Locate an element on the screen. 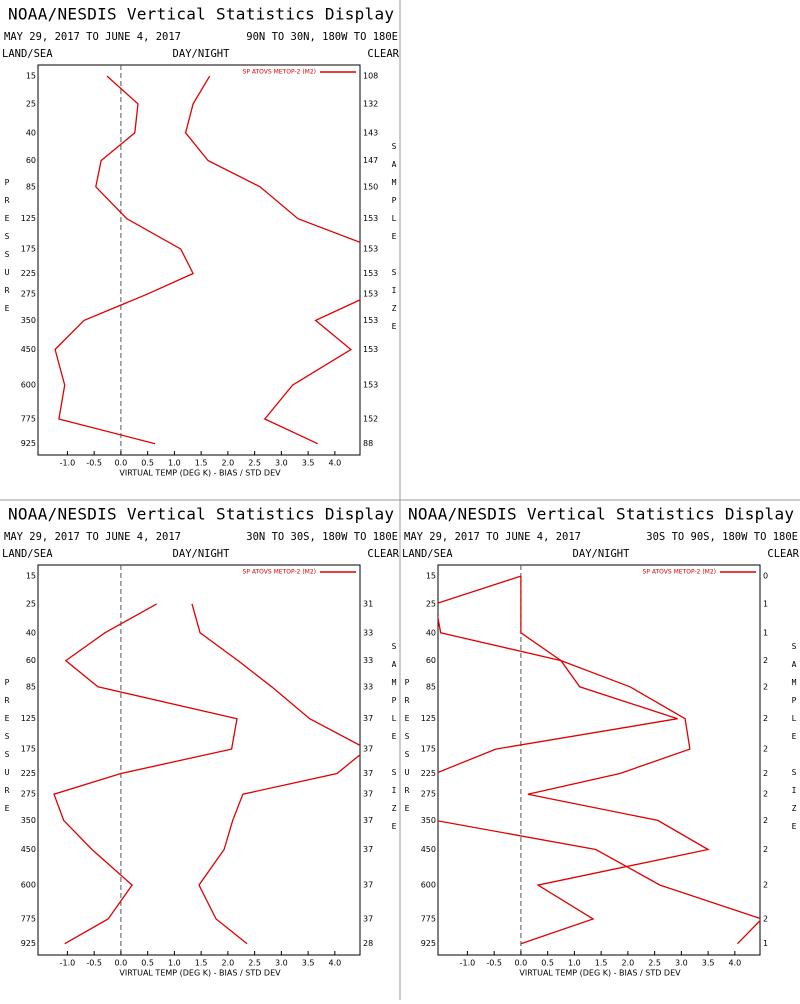 This screenshot has height=1004, width=800. x-tick-label: 3.0 is located at coordinates (281, 963).